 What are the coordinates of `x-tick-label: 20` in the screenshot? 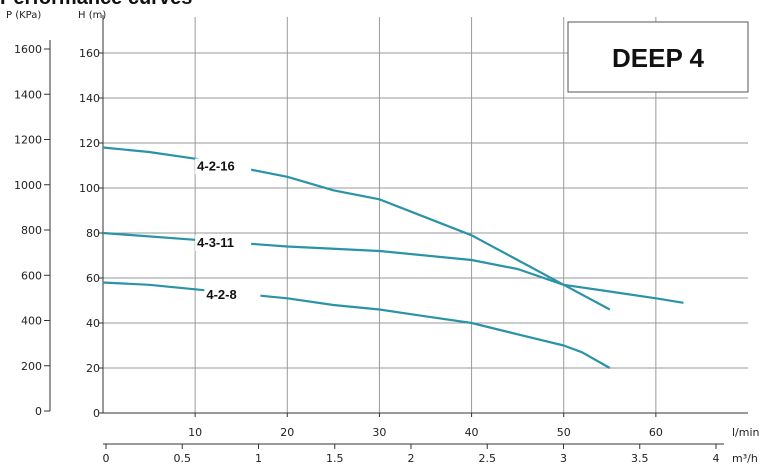 It's located at (287, 432).